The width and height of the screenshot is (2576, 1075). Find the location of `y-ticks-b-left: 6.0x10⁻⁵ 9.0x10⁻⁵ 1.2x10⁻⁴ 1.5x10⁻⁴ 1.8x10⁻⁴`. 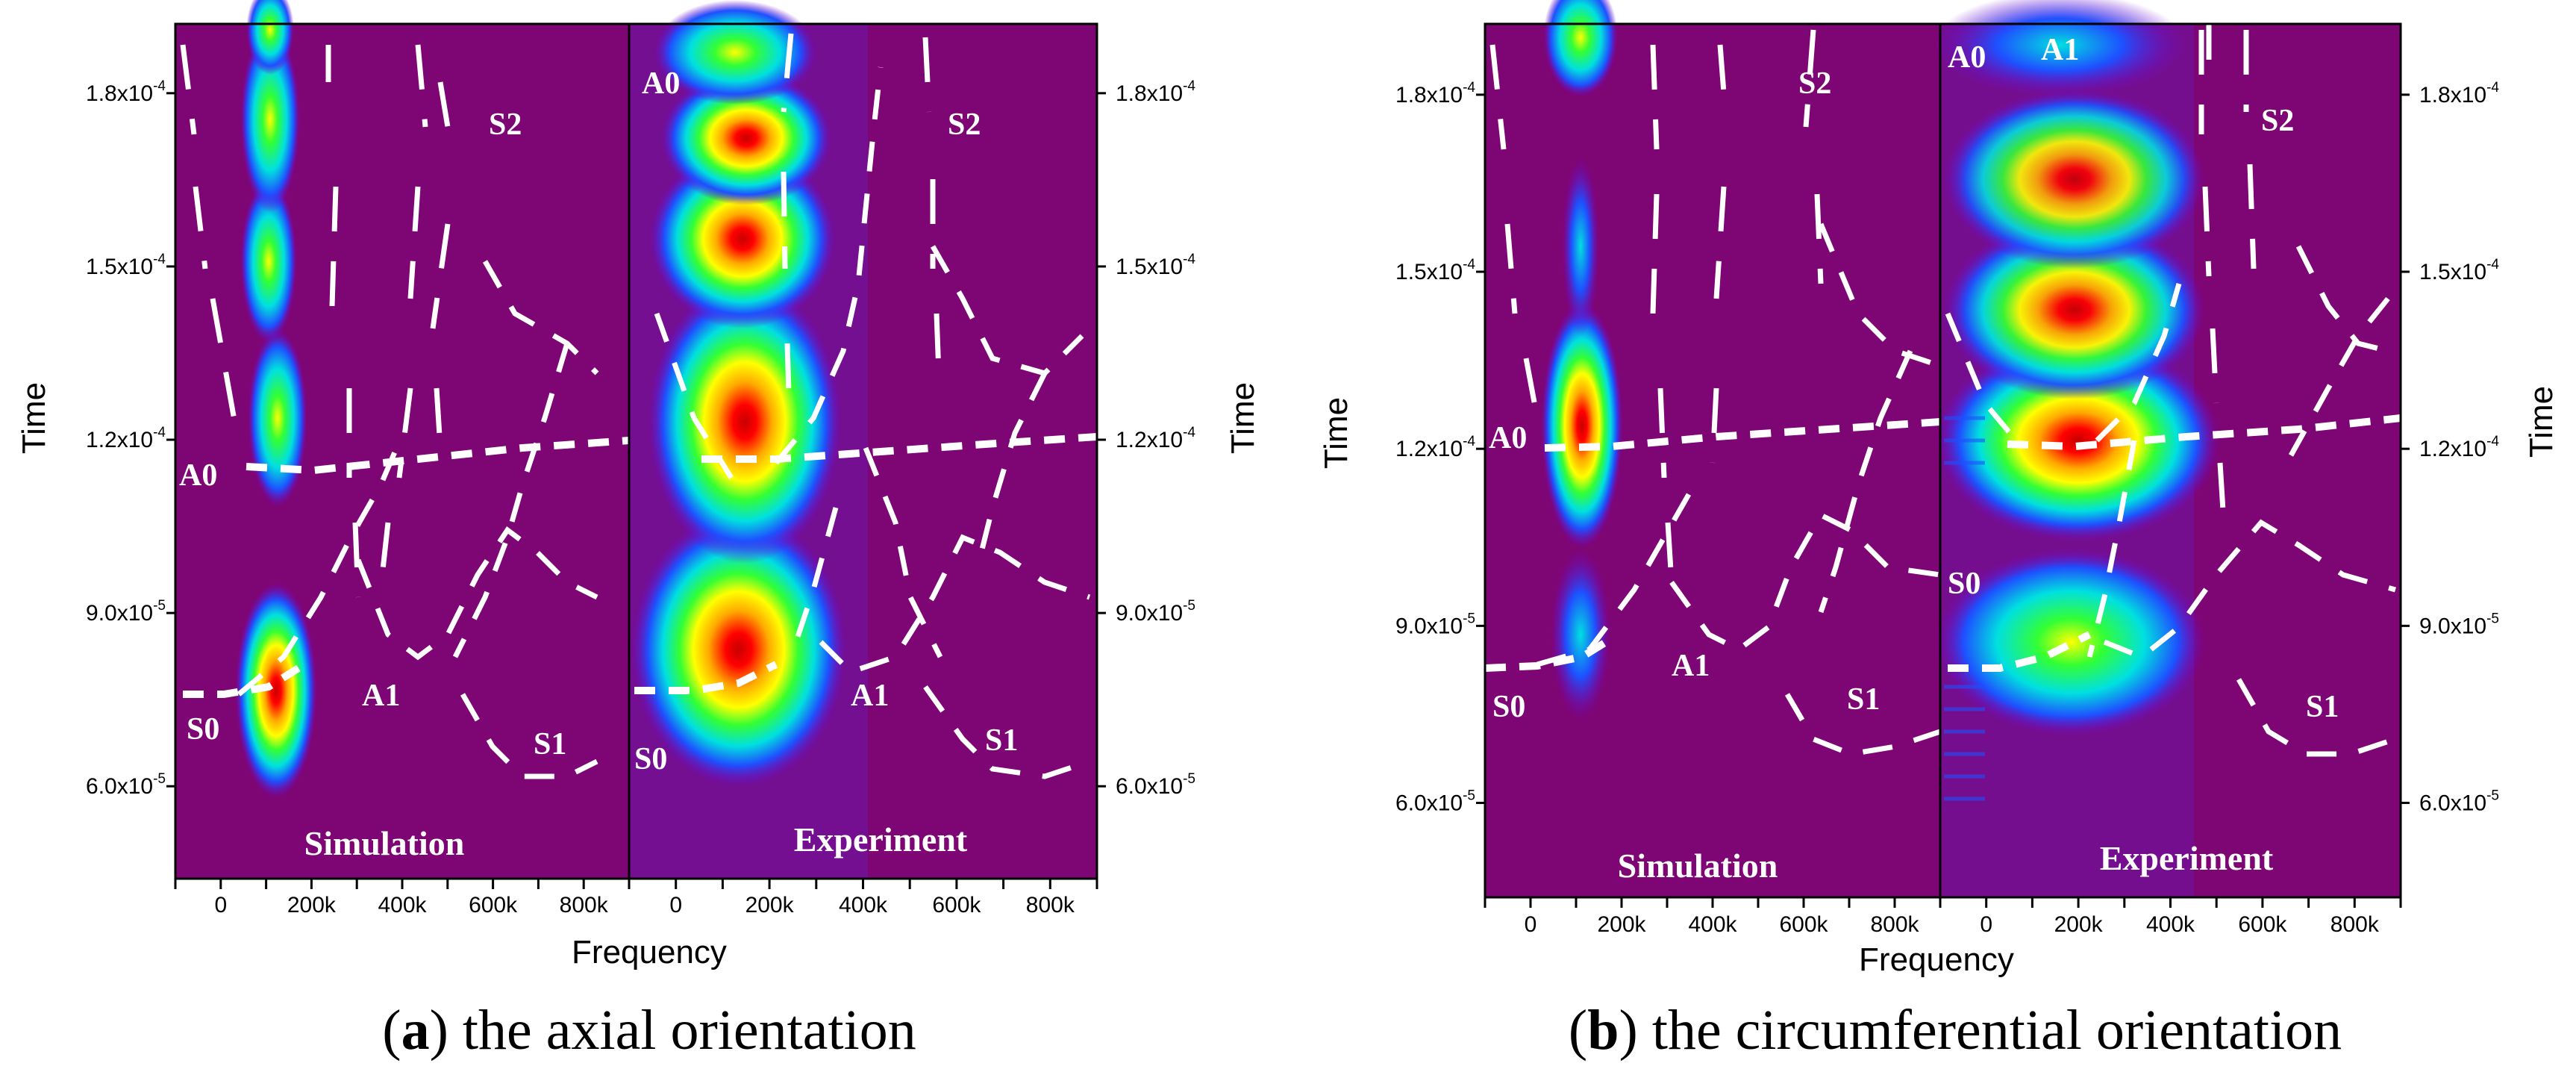

y-ticks-b-left: 6.0x10⁻⁵ 9.0x10⁻⁵ 1.2x10⁻⁴ 1.5x10⁻⁴ 1.8x10⁻⁴ is located at coordinates (1440, 448).